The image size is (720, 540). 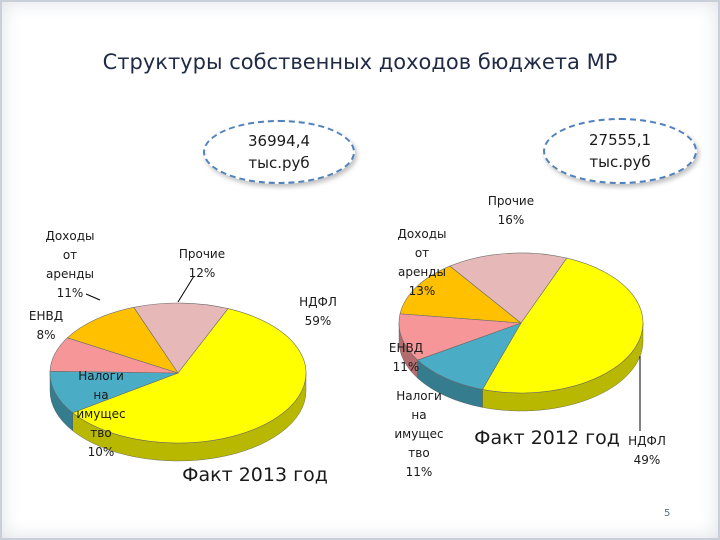 What do you see at coordinates (100, 414) in the screenshot?
I see `slice-label-0-1: Налоги на имущес тво 10%` at bounding box center [100, 414].